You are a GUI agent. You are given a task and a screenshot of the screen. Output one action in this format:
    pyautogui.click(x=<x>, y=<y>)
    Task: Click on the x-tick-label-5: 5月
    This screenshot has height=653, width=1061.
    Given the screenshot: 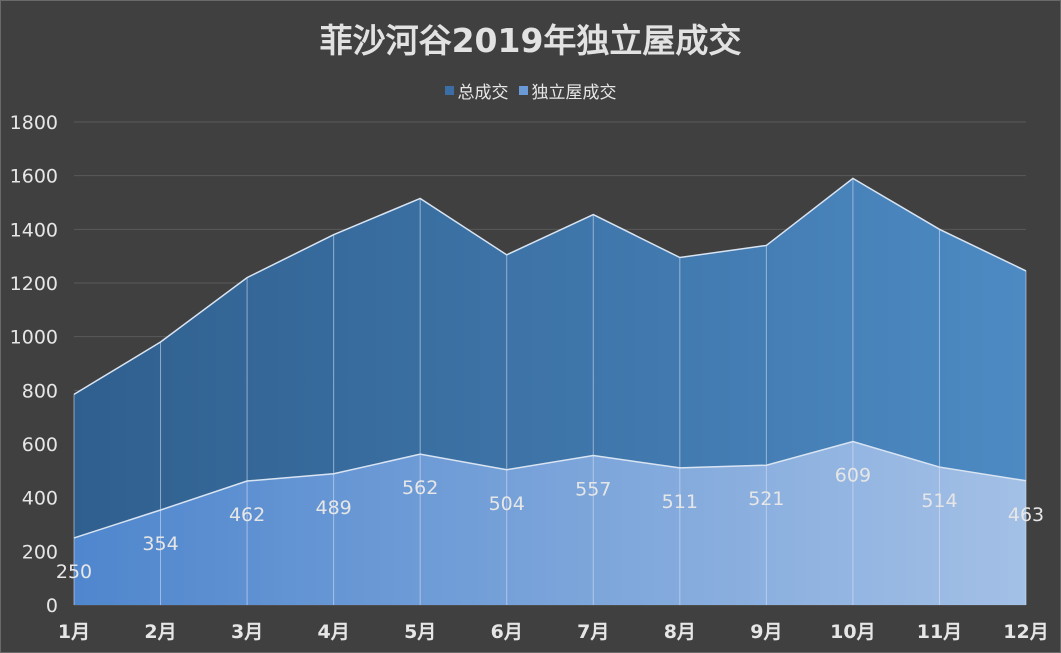 What is the action you would take?
    pyautogui.click(x=420, y=632)
    